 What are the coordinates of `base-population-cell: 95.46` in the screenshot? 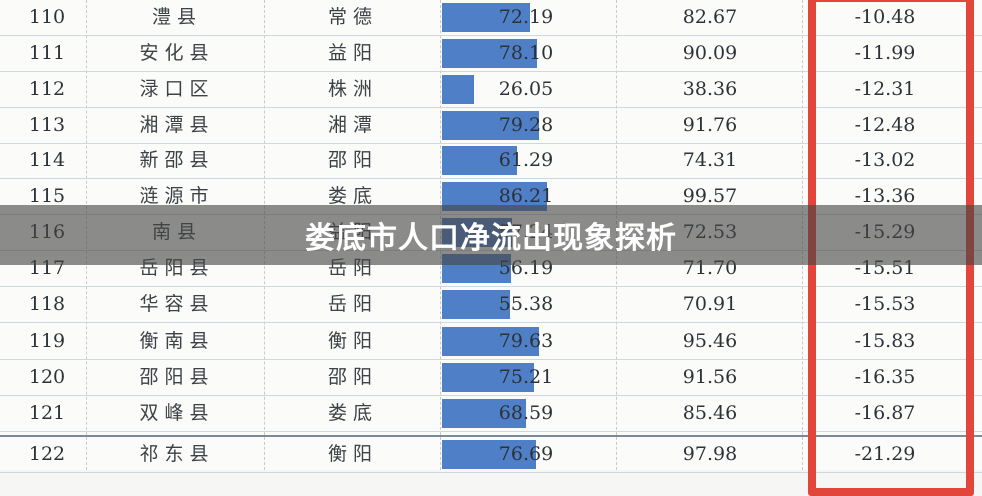 It's located at (710, 341).